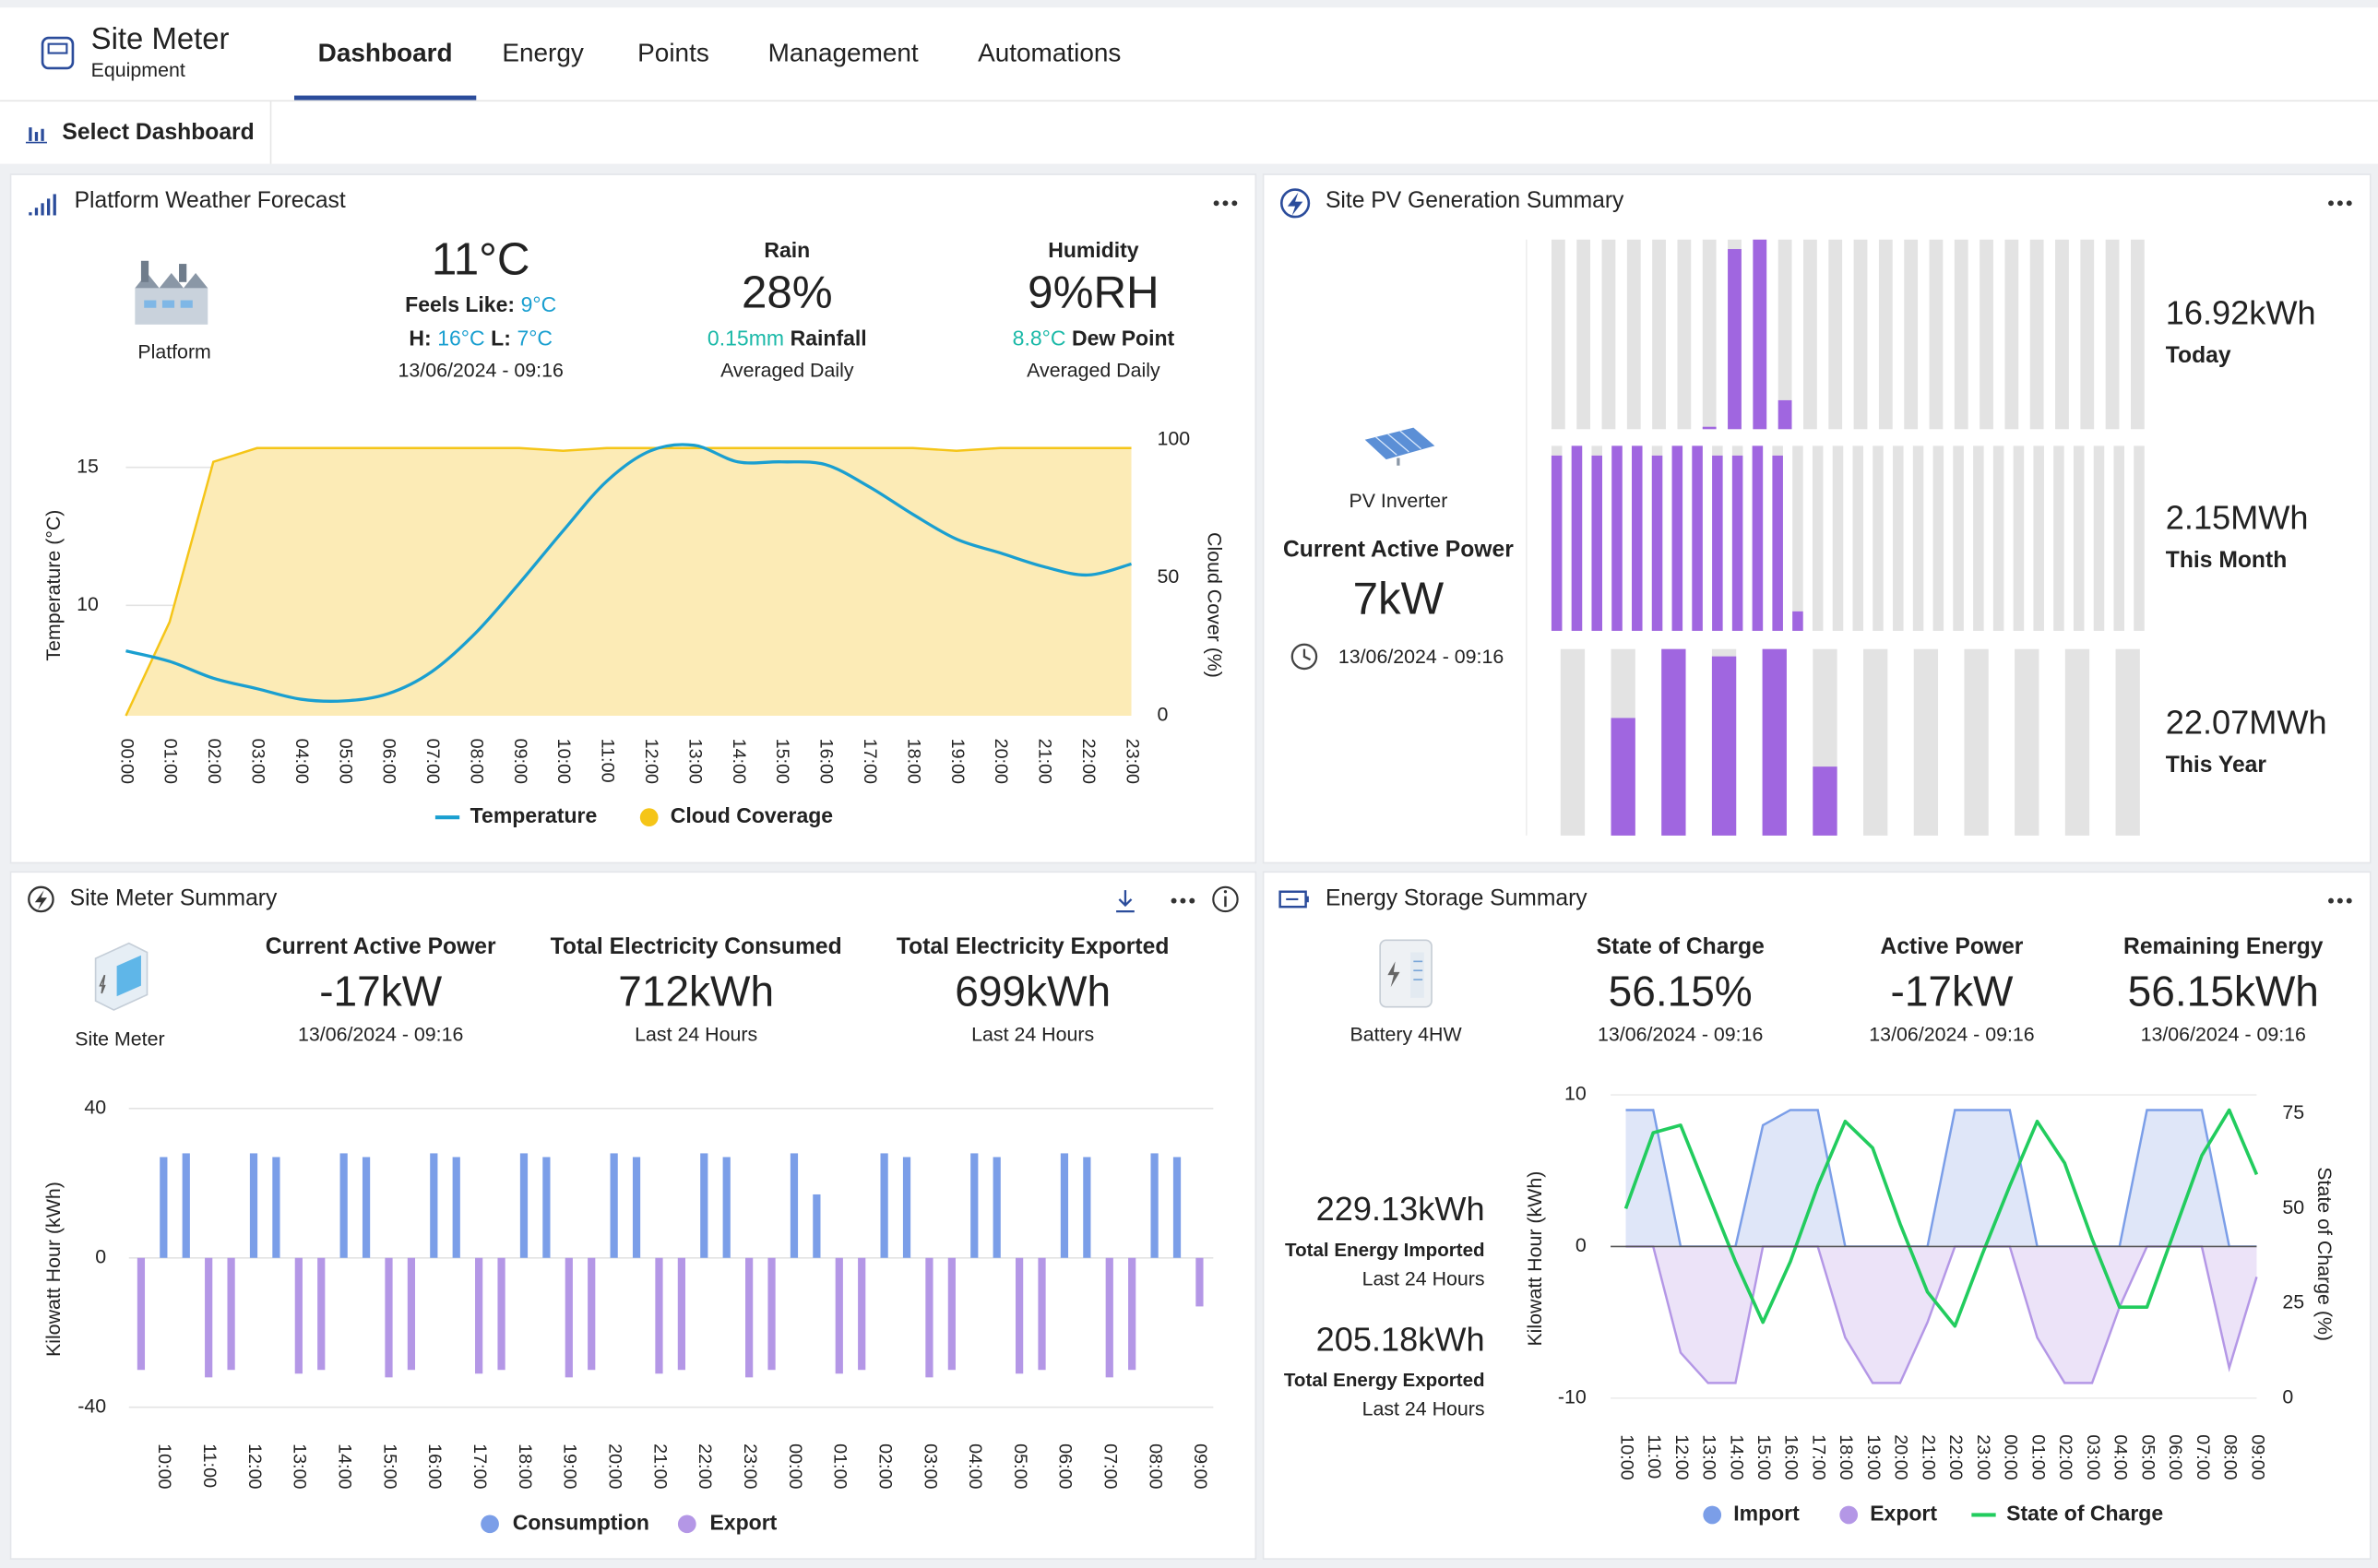 This screenshot has height=1568, width=2378. I want to click on legend-marker, so click(1713, 1515).